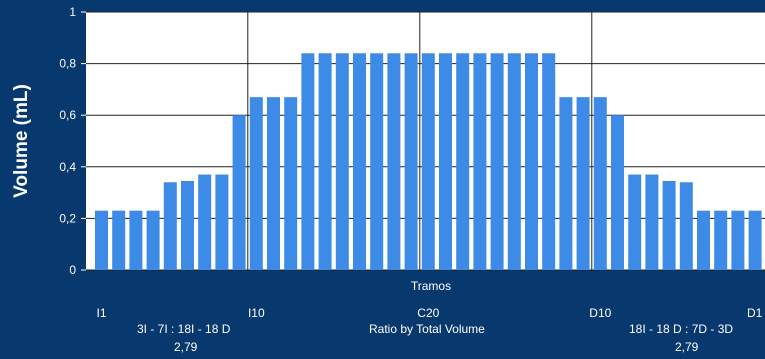  What do you see at coordinates (256, 313) in the screenshot?
I see `x-tick-label: I10` at bounding box center [256, 313].